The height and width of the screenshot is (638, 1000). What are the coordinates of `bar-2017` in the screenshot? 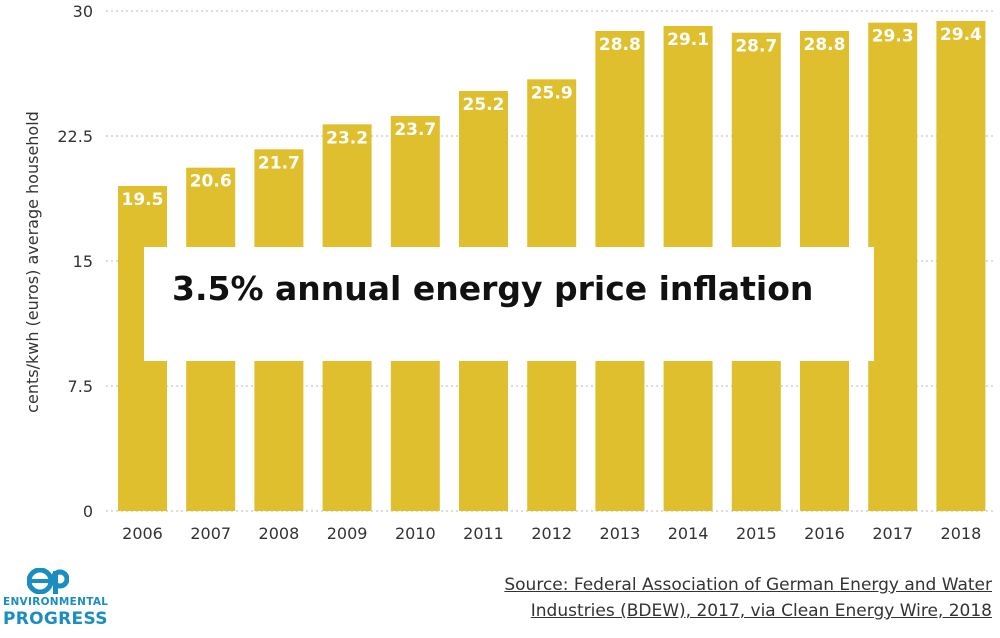 It's located at (893, 267).